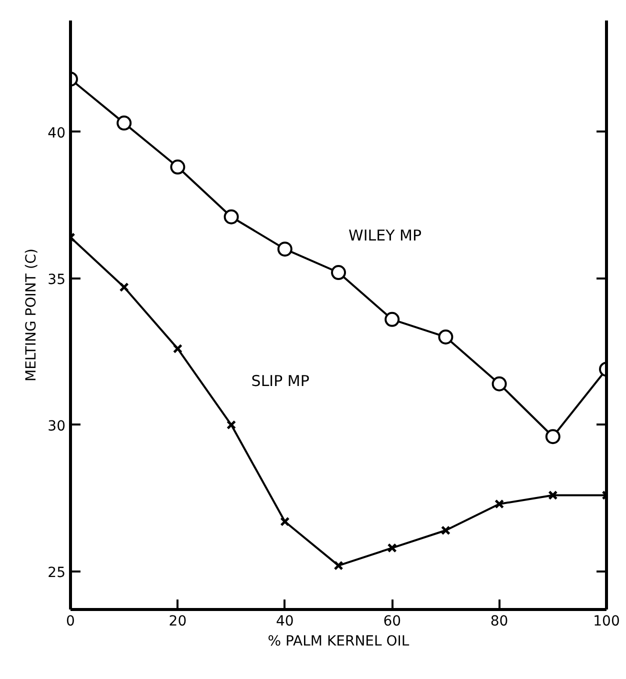  What do you see at coordinates (280, 381) in the screenshot?
I see `text: SLIP MP` at bounding box center [280, 381].